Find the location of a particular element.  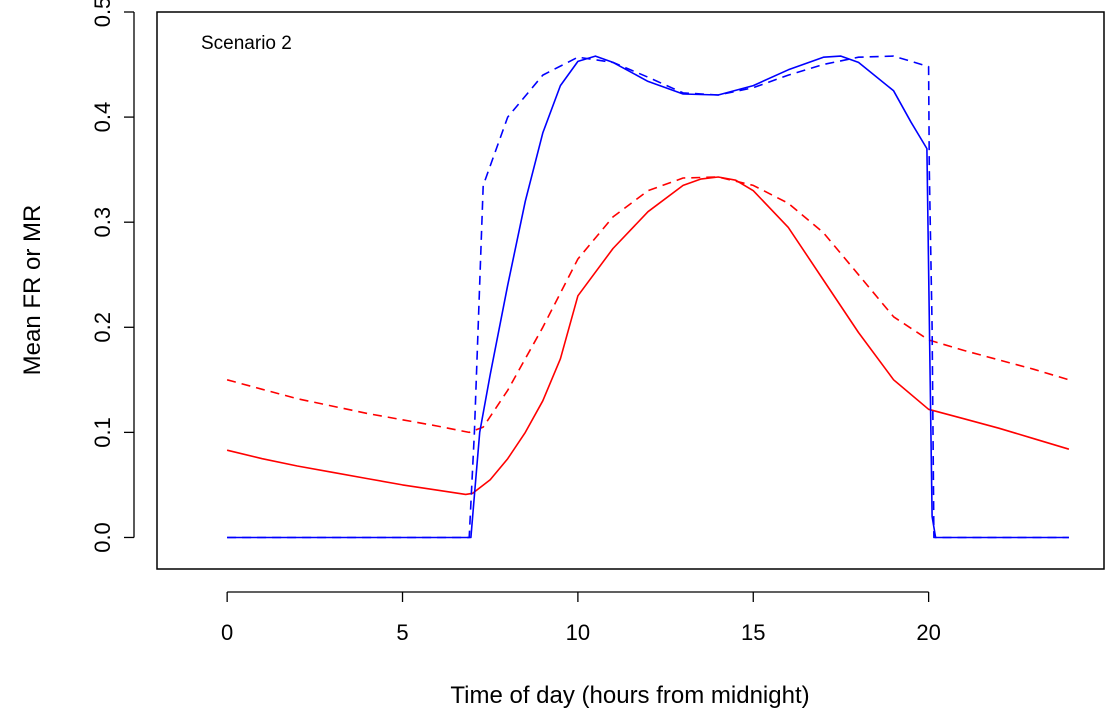

y-tick-label: 0.5 is located at coordinates (102, 13).